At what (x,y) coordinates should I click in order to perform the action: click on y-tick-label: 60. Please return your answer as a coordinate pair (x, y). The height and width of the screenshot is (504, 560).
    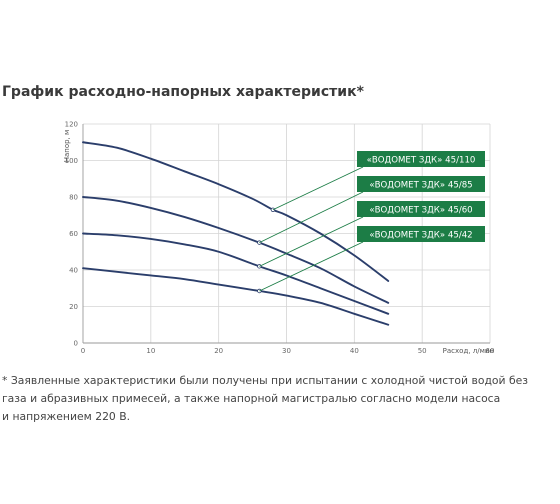
    Looking at the image, I should click on (73, 234).